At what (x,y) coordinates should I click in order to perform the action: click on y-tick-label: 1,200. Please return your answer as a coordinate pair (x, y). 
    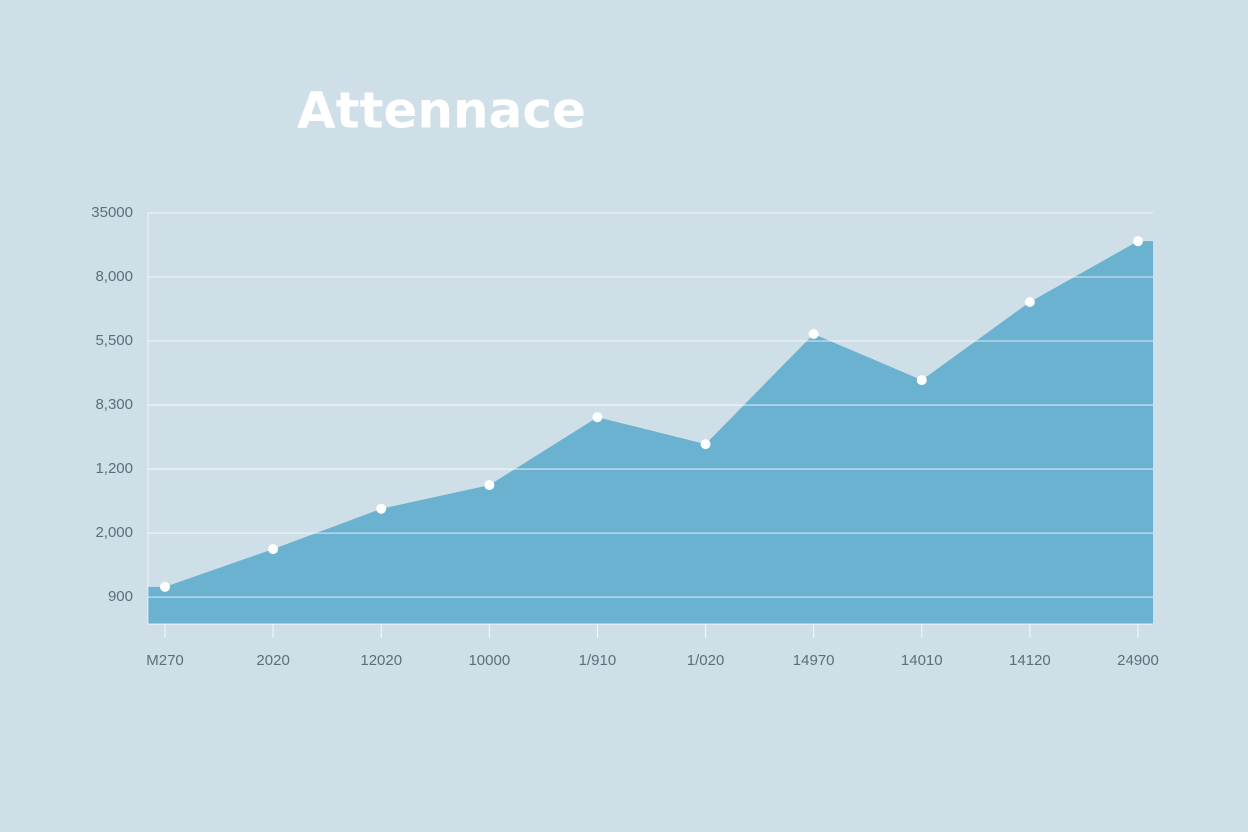
    Looking at the image, I should click on (114, 468).